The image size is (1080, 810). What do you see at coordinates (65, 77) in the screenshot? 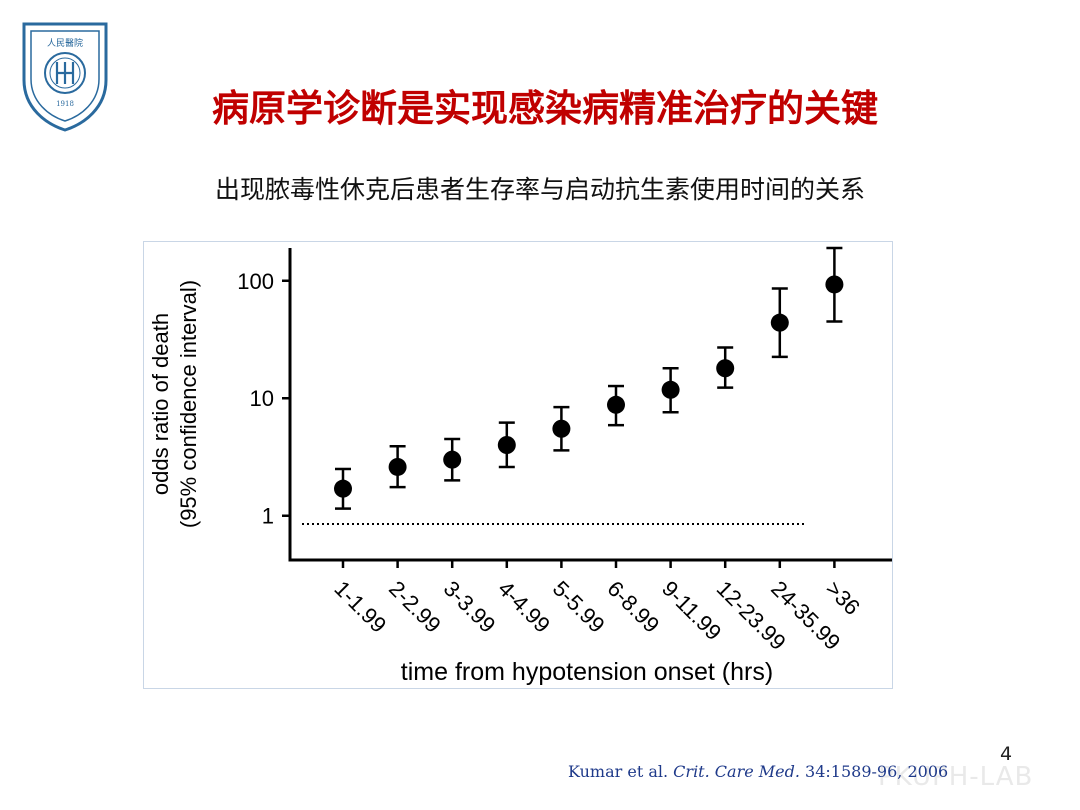
I see `hospital-logo: 人民醫院 1918` at bounding box center [65, 77].